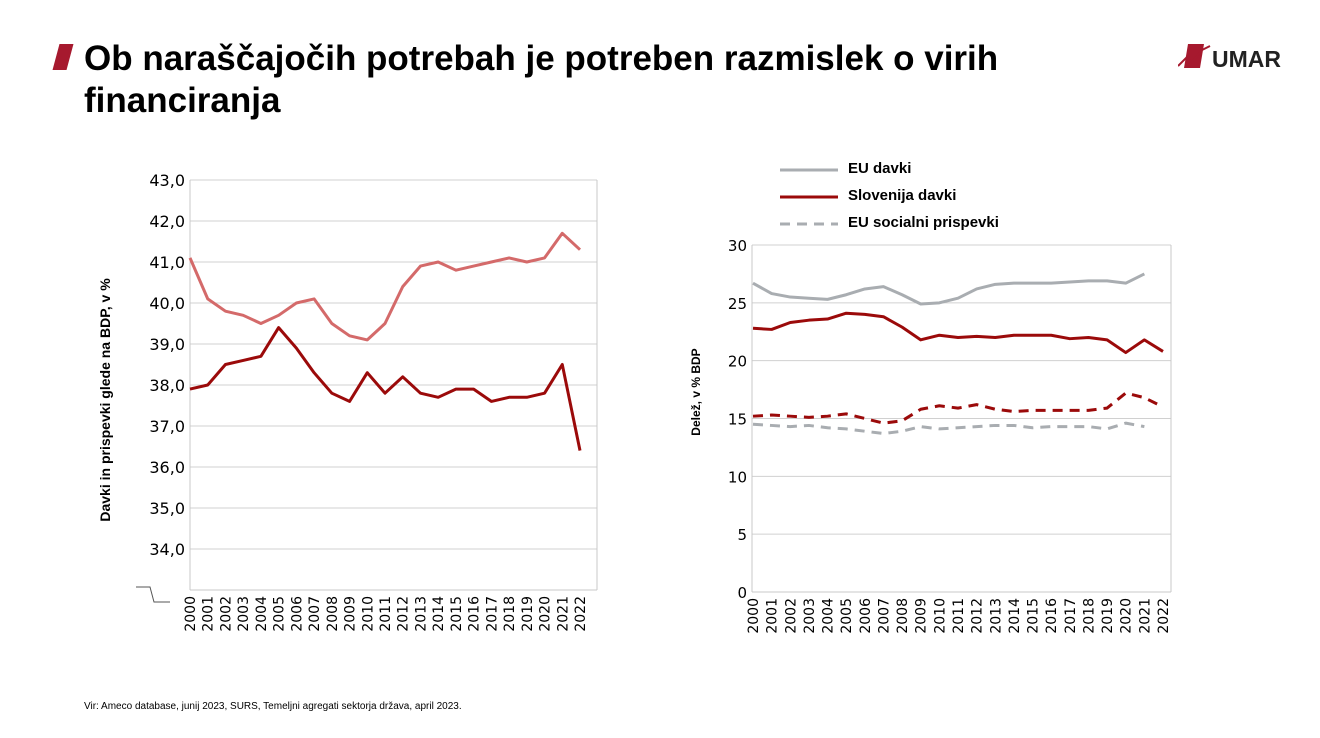  What do you see at coordinates (948, 428) in the screenshot?
I see `series-line-eu-socialni-prispevki` at bounding box center [948, 428].